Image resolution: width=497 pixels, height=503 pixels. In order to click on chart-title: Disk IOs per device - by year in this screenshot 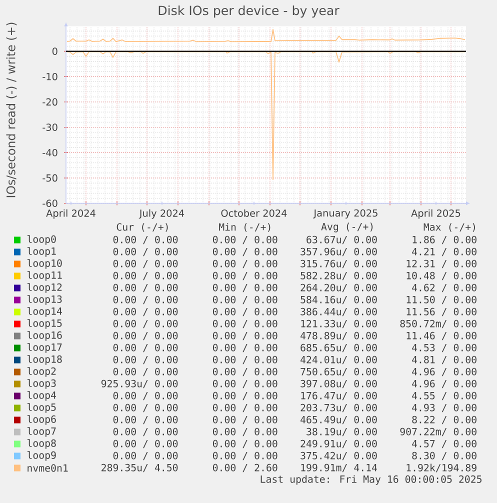, I will do `click(249, 11)`.